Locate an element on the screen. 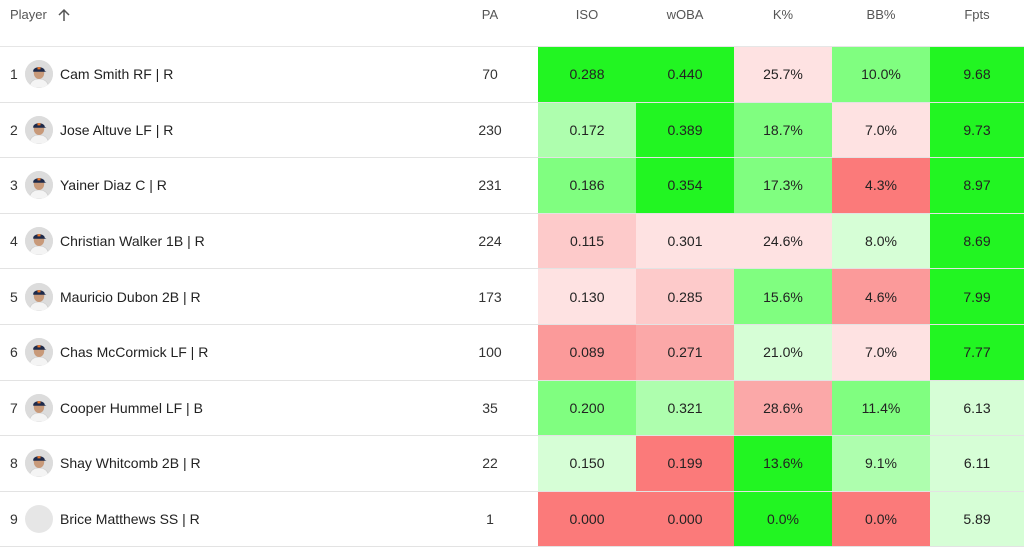 This screenshot has height=547, width=1024. cell-fpts: 8.97 is located at coordinates (977, 185).